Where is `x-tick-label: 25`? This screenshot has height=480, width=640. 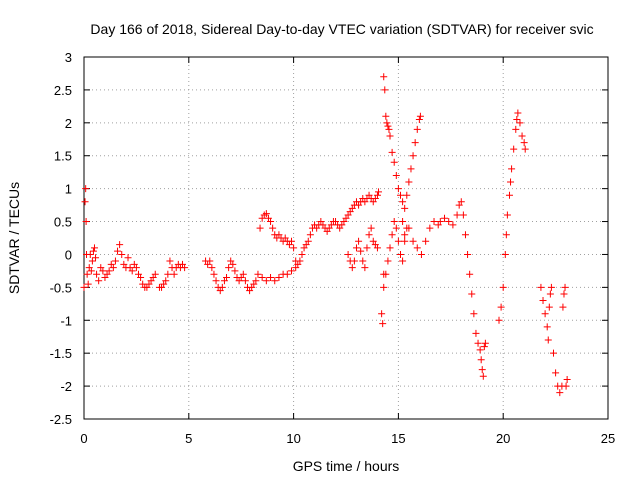
x-tick-label: 25 is located at coordinates (608, 438).